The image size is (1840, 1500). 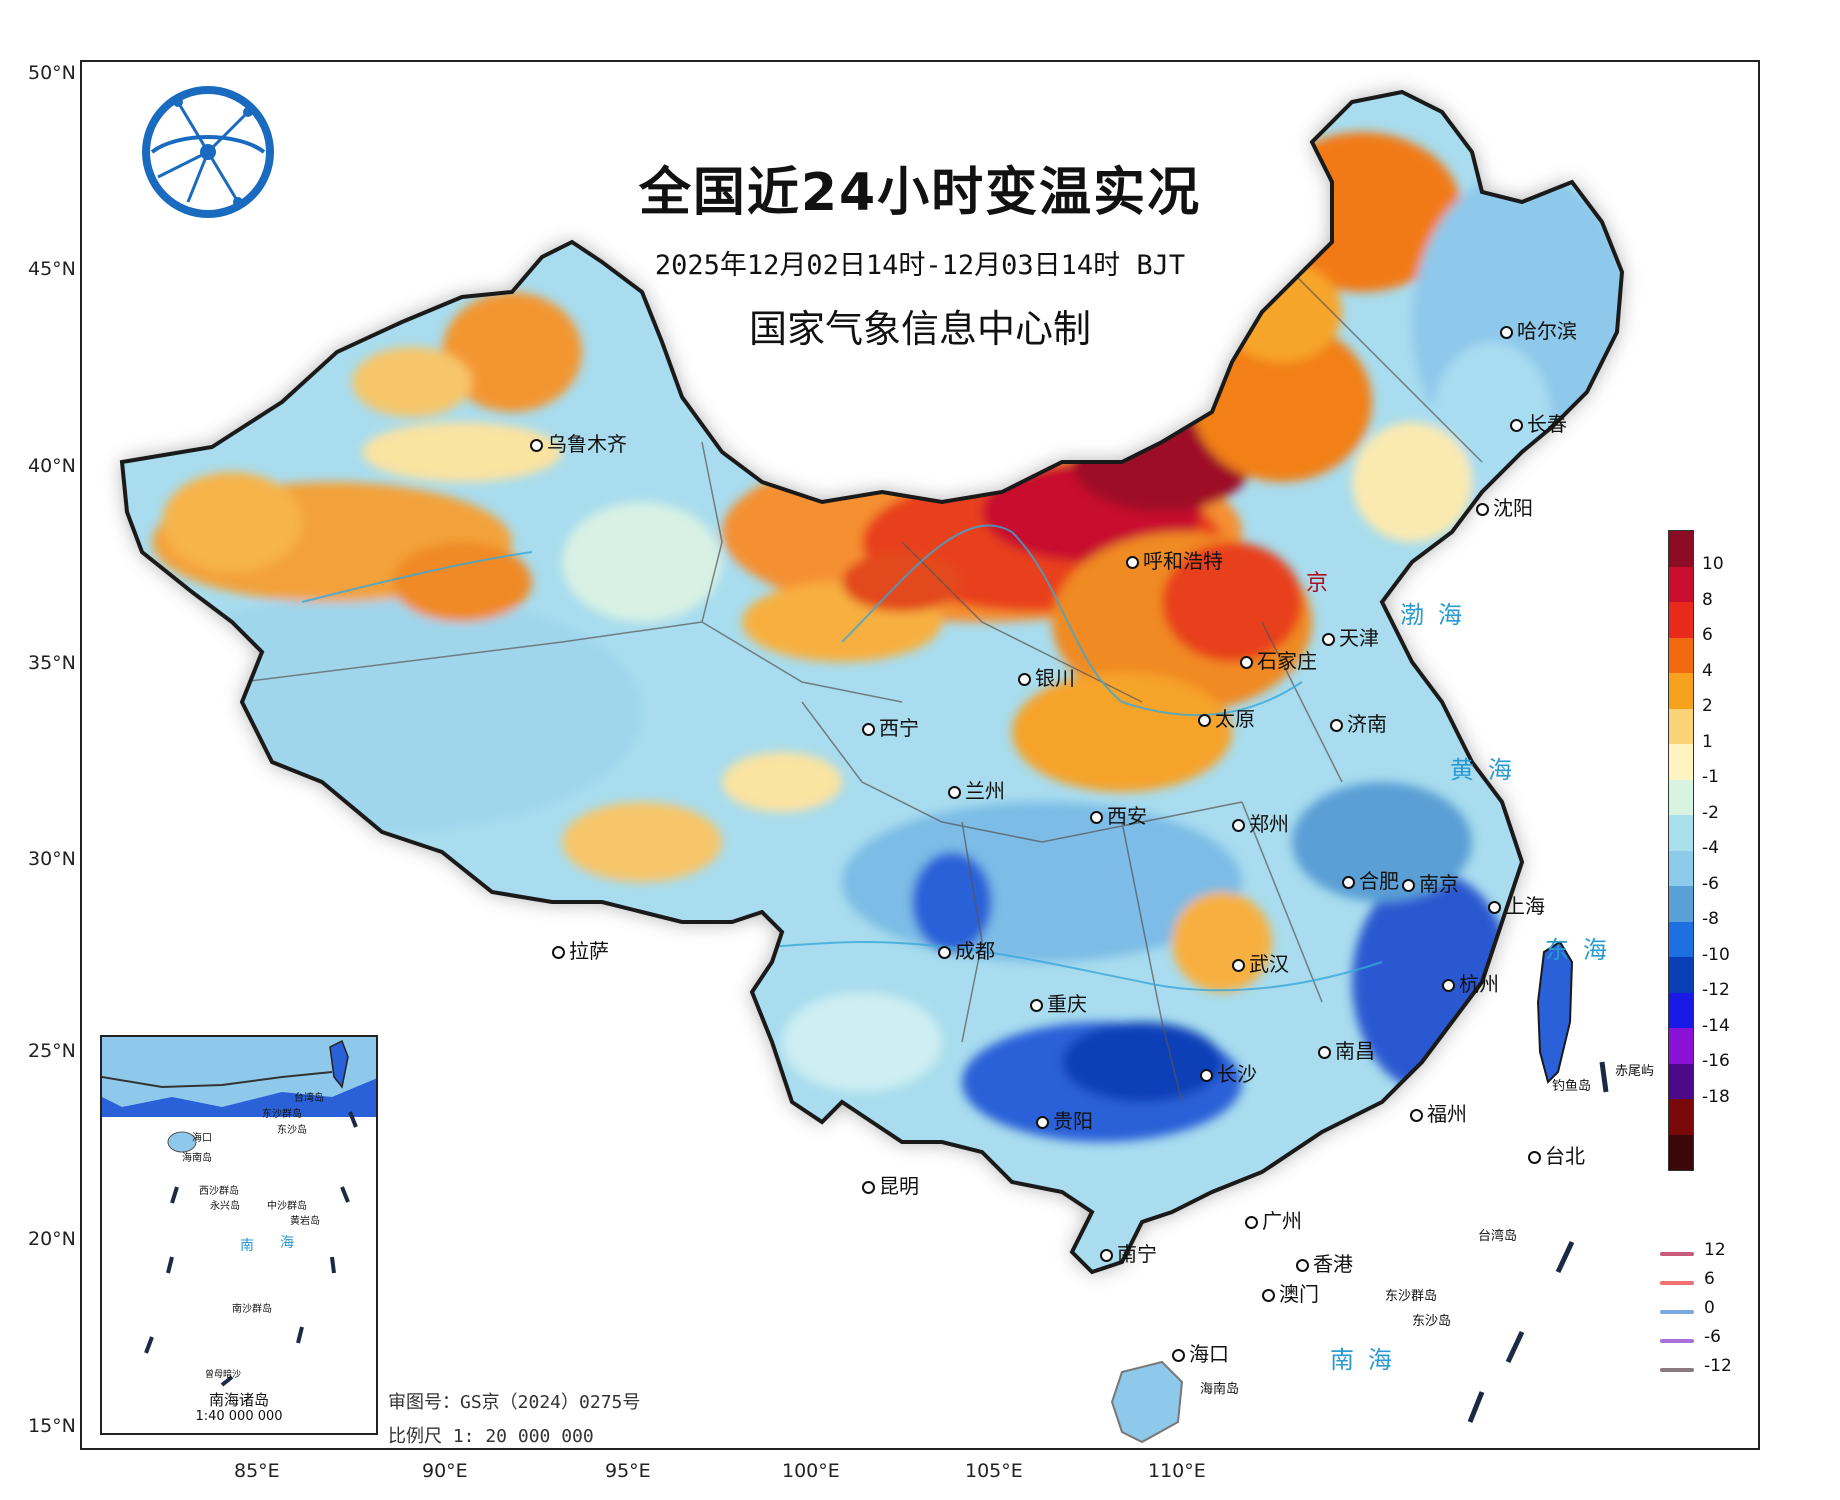 What do you see at coordinates (1064, 1119) in the screenshot?
I see `city-label: 贵阳` at bounding box center [1064, 1119].